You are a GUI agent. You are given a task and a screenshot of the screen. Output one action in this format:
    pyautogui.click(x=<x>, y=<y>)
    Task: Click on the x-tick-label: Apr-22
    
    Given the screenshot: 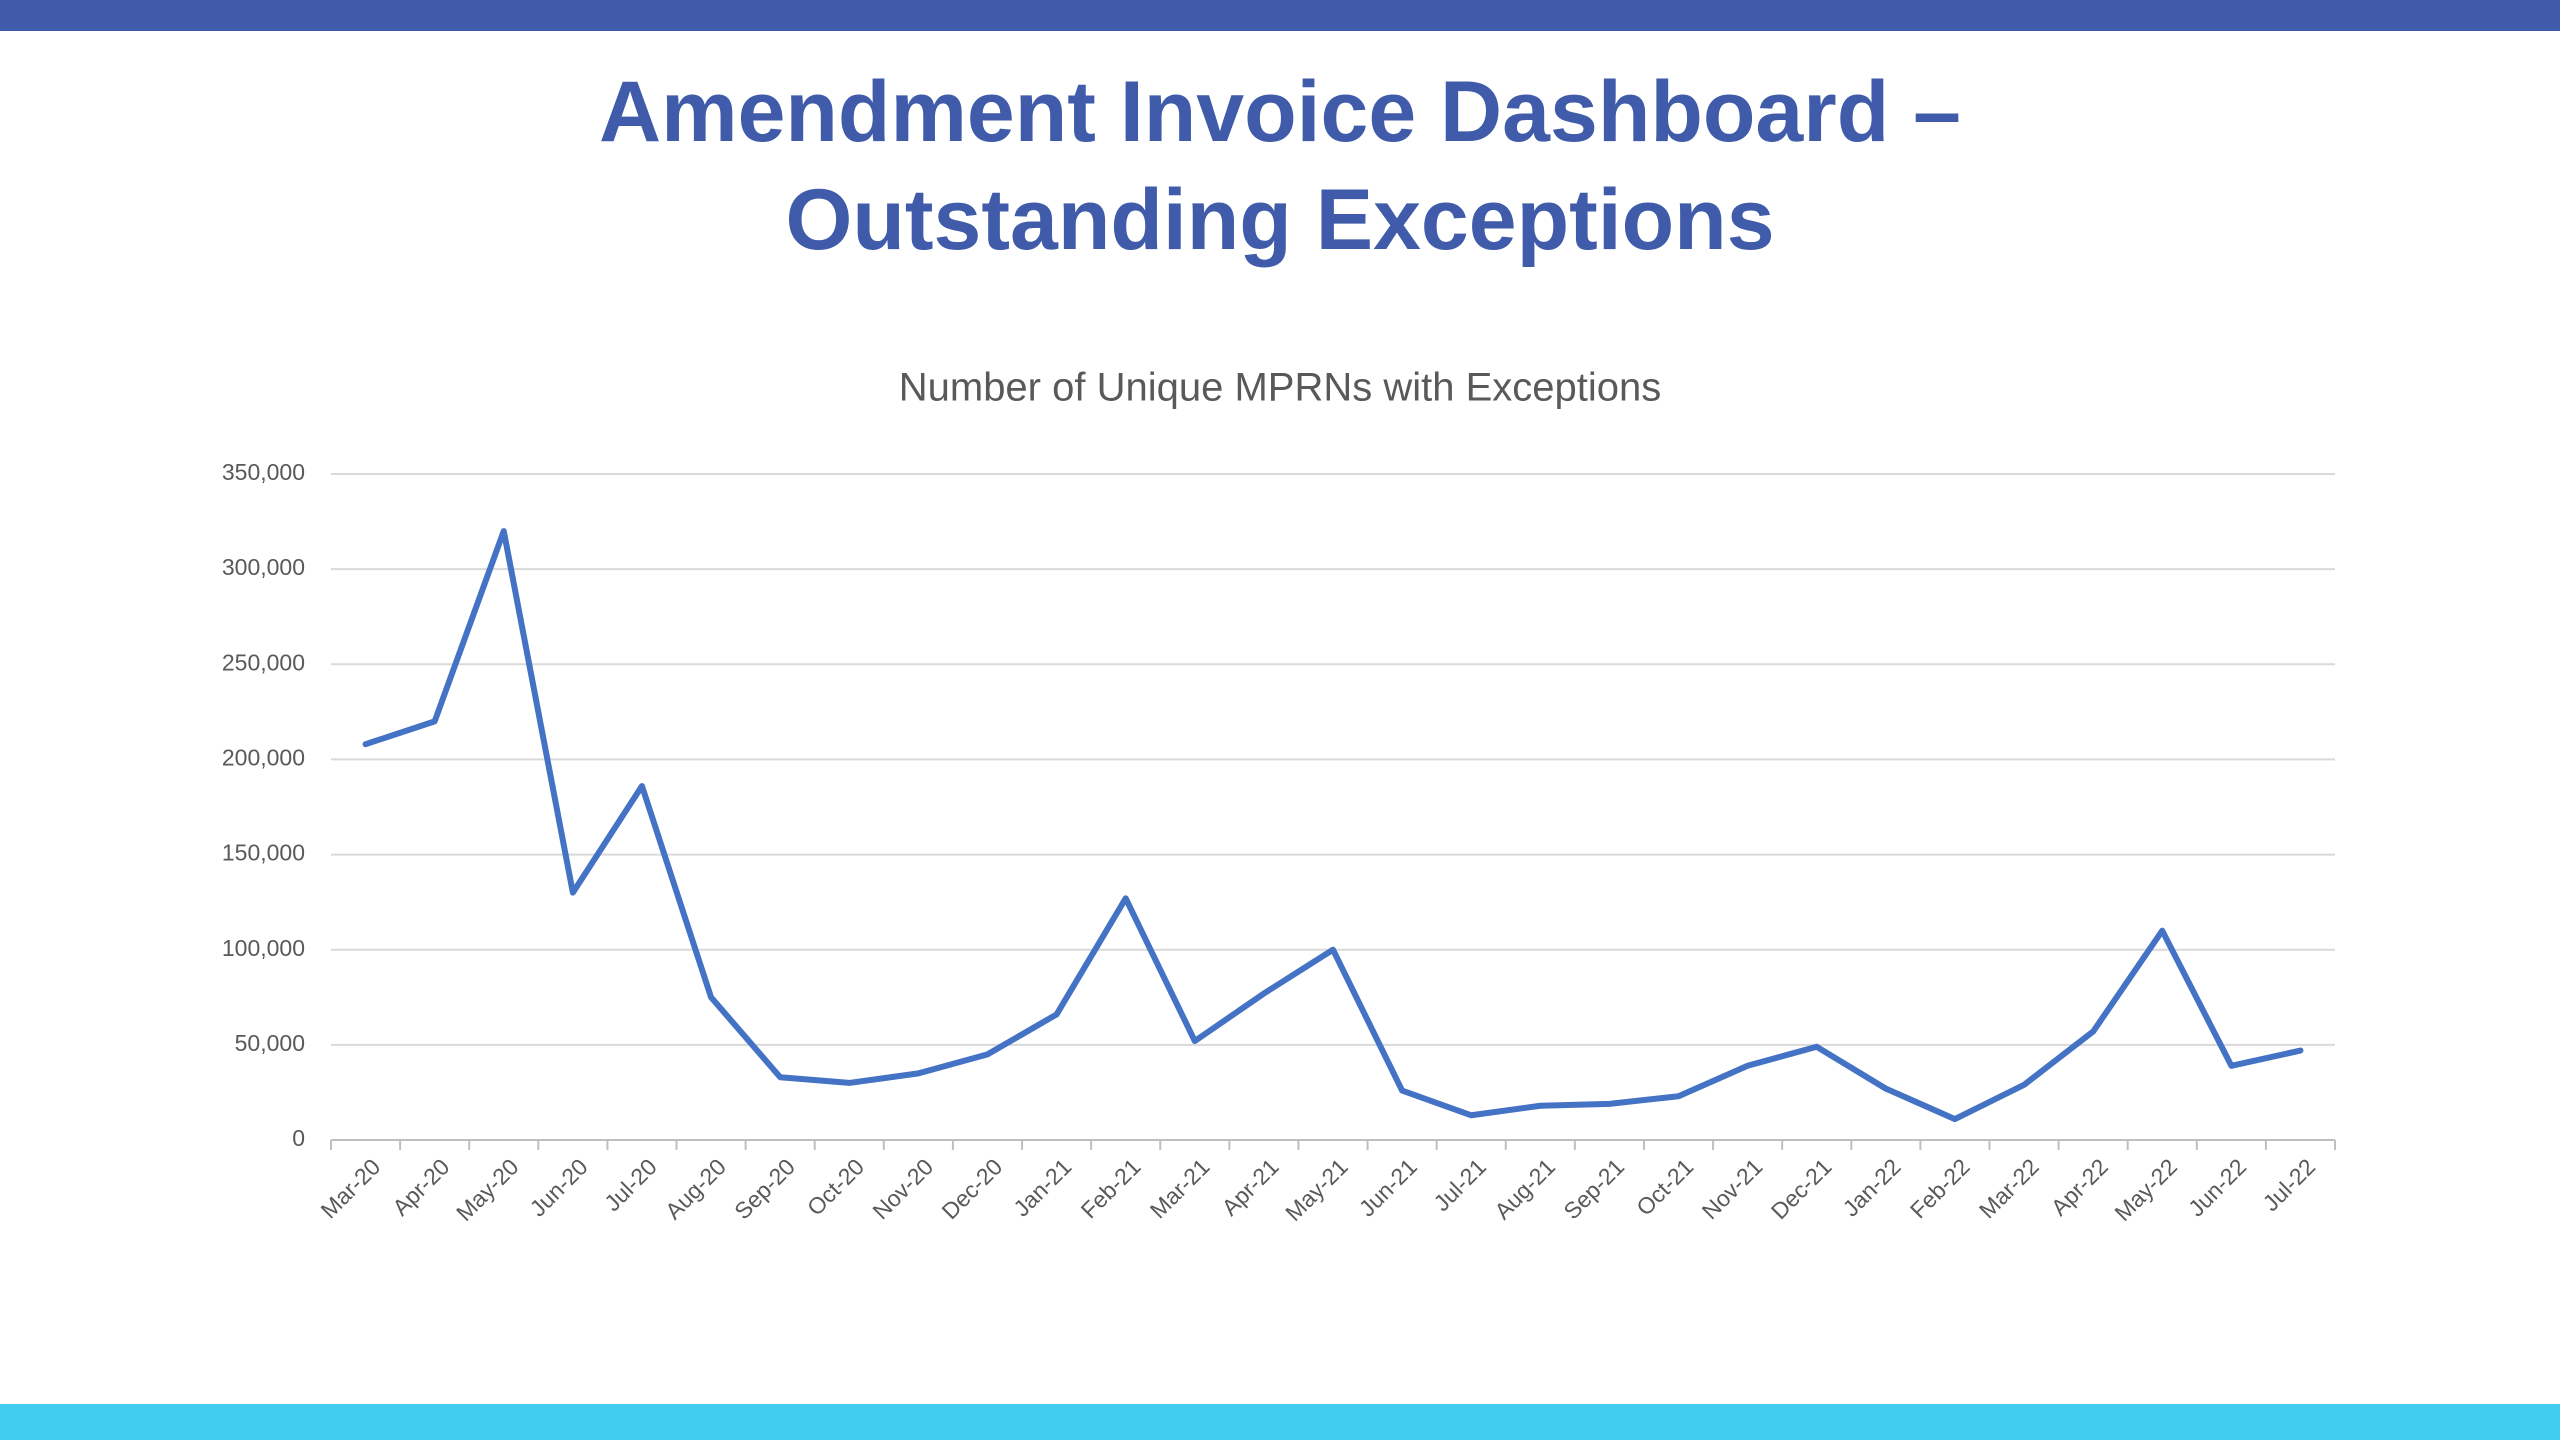 What is the action you would take?
    pyautogui.click(x=2079, y=1186)
    